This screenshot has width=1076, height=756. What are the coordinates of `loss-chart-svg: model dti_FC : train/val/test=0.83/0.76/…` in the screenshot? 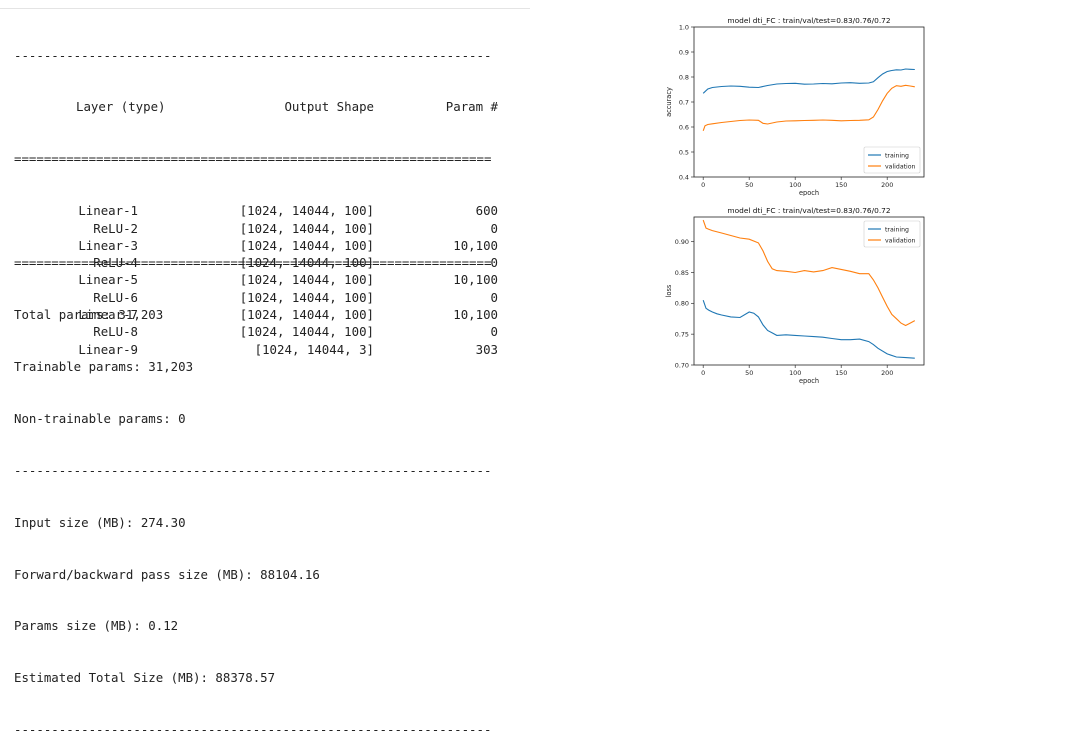 It's located at (795, 295).